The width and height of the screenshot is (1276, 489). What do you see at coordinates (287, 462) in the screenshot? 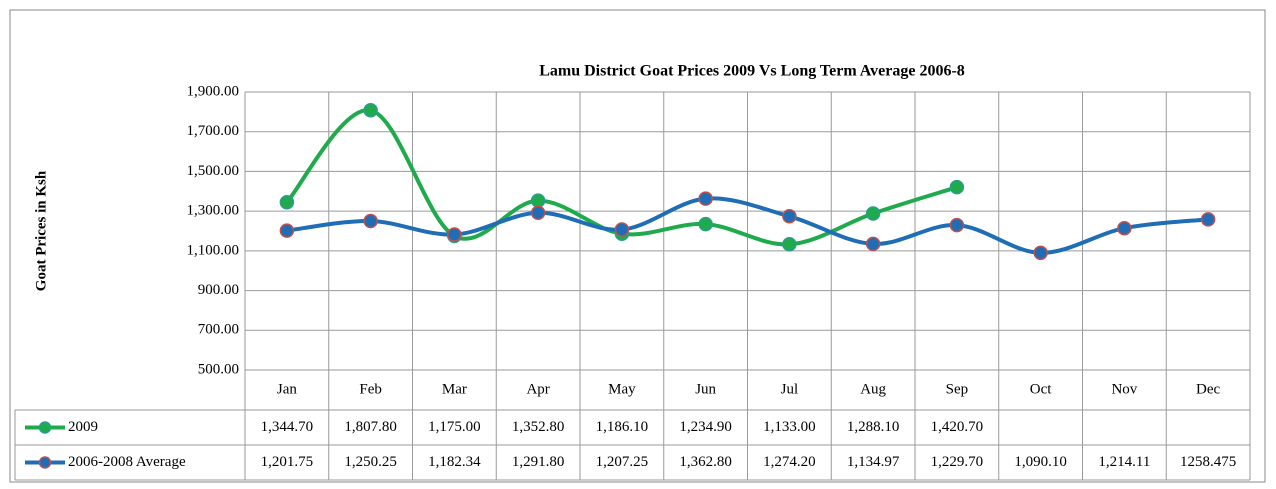
I see `table-value: 1,201.75` at bounding box center [287, 462].